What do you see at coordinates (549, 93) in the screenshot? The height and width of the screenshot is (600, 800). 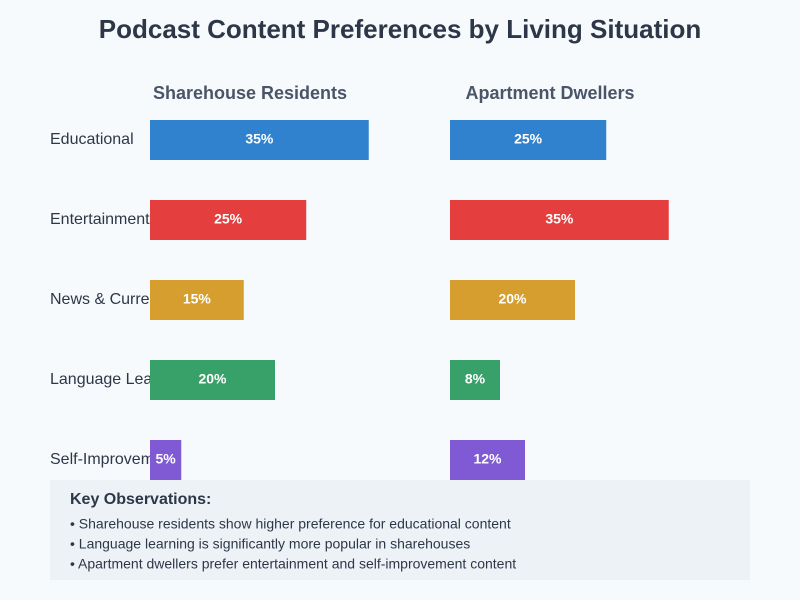 I see `panel-title: Apartment Dwellers` at bounding box center [549, 93].